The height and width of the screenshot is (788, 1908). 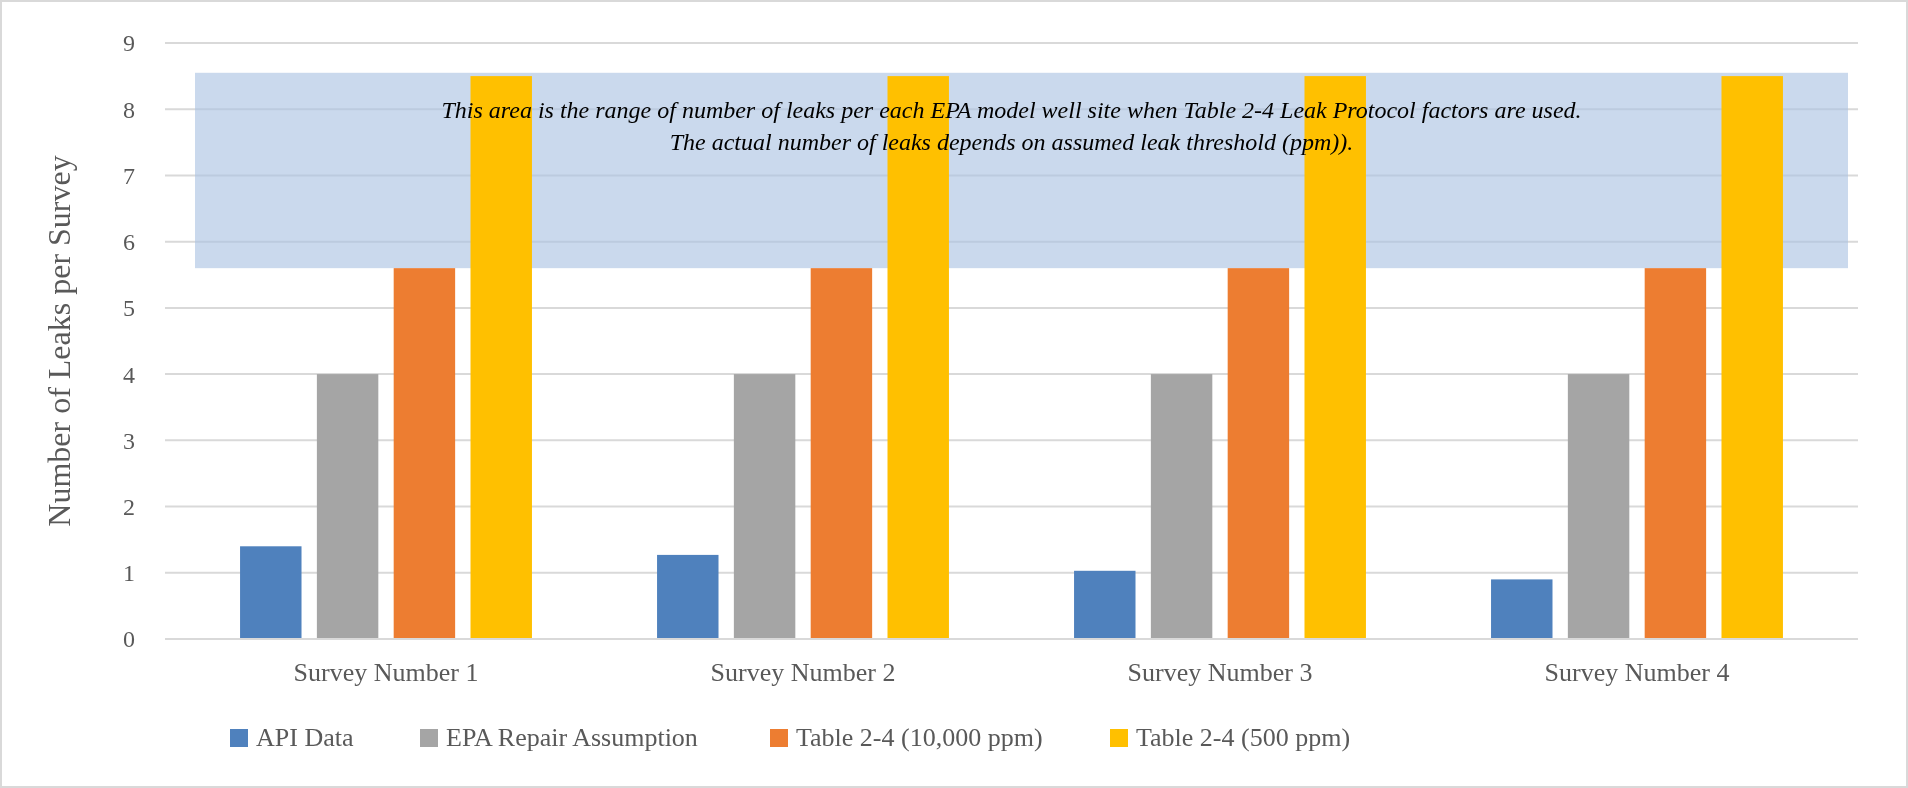 What do you see at coordinates (129, 109) in the screenshot?
I see `y-tick-label: 8` at bounding box center [129, 109].